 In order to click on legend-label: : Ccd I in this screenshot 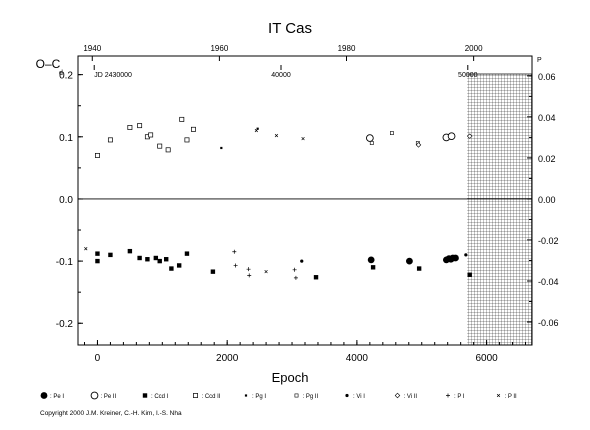, I will do `click(160, 397)`.